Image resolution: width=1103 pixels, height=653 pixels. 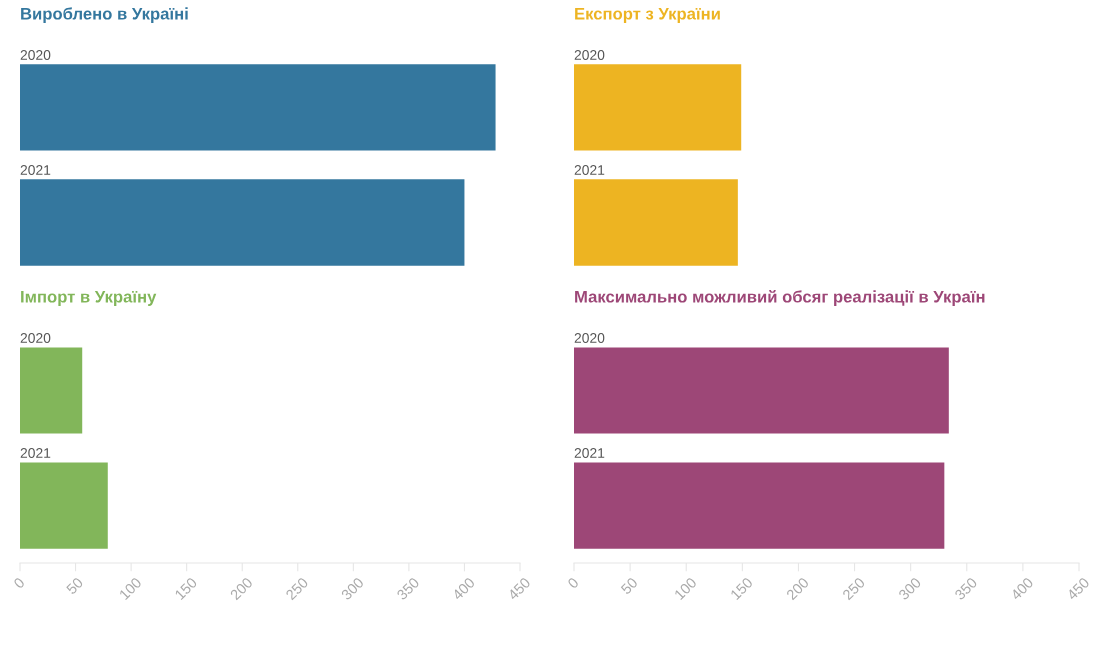 I want to click on text: Імпорт в Україну, so click(x=89, y=298).